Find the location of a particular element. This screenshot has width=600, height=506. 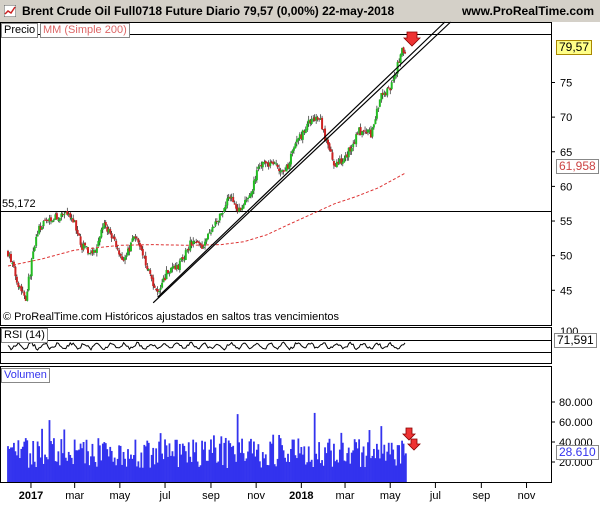

x-tick-label: mar is located at coordinates (74, 496).